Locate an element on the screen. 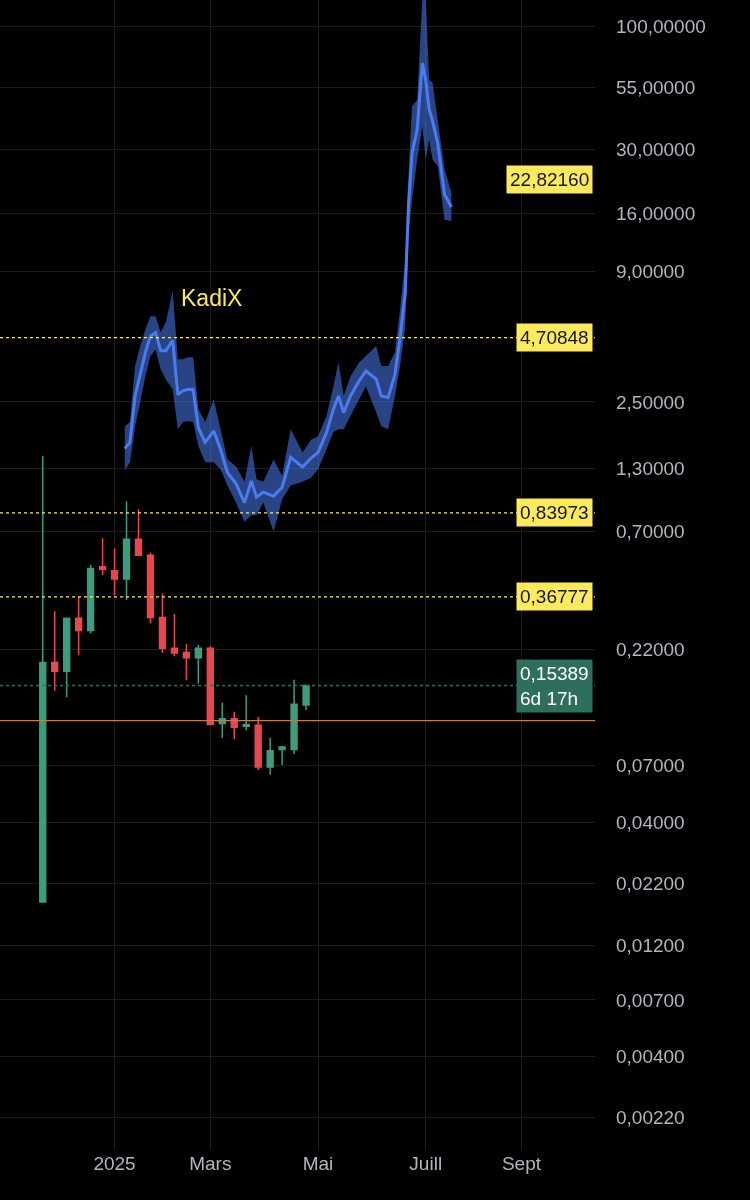 This screenshot has width=750, height=1200. x-tick-label: Juill is located at coordinates (426, 1163).